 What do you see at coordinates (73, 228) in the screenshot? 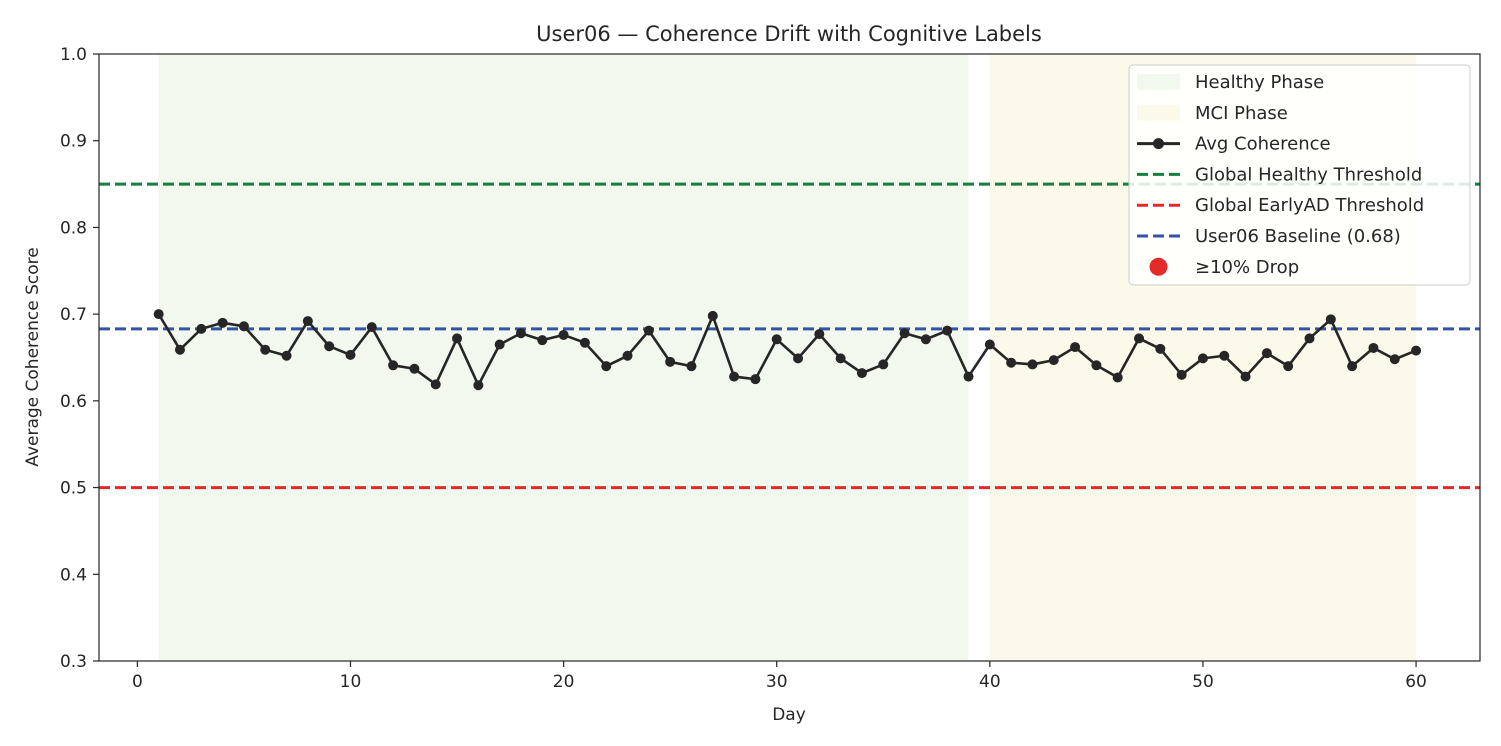
I see `y-tick-label: 0.8` at bounding box center [73, 228].